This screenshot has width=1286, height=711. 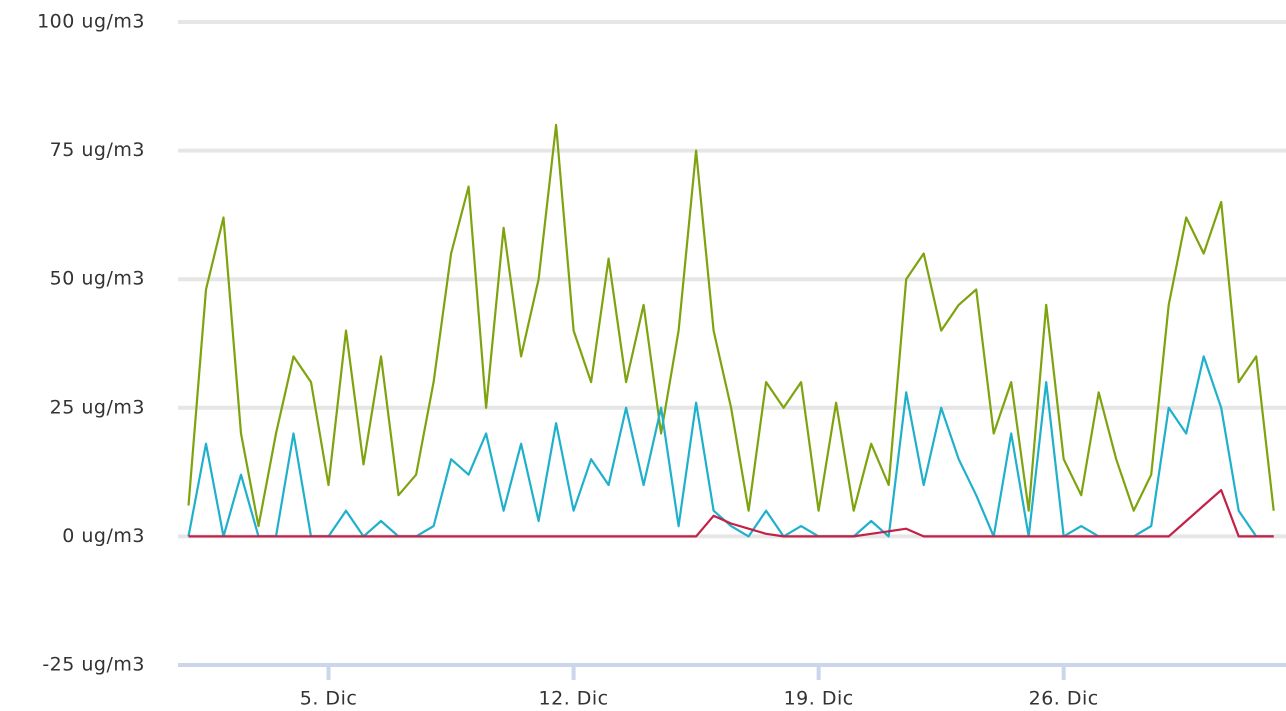 What do you see at coordinates (819, 699) in the screenshot?
I see `x-tick-label: 19. Dic` at bounding box center [819, 699].